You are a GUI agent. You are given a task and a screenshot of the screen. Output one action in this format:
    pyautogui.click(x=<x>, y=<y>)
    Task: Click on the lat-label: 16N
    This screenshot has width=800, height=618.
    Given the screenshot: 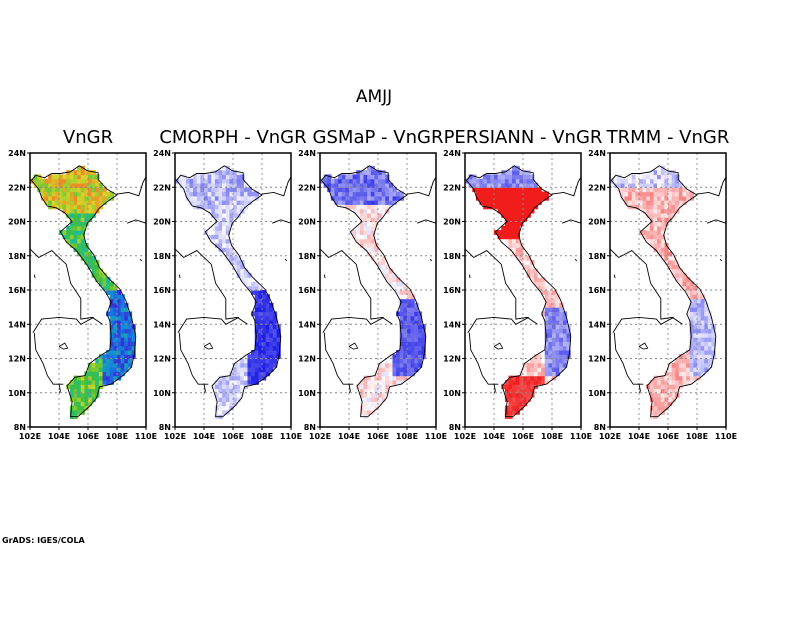 What is the action you would take?
    pyautogui.click(x=452, y=290)
    